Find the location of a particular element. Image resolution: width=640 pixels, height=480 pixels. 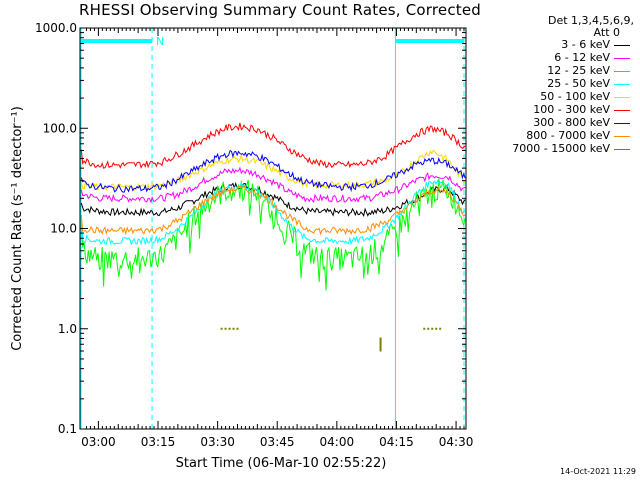

legend-label: 6 - 12 keV is located at coordinates (582, 57).